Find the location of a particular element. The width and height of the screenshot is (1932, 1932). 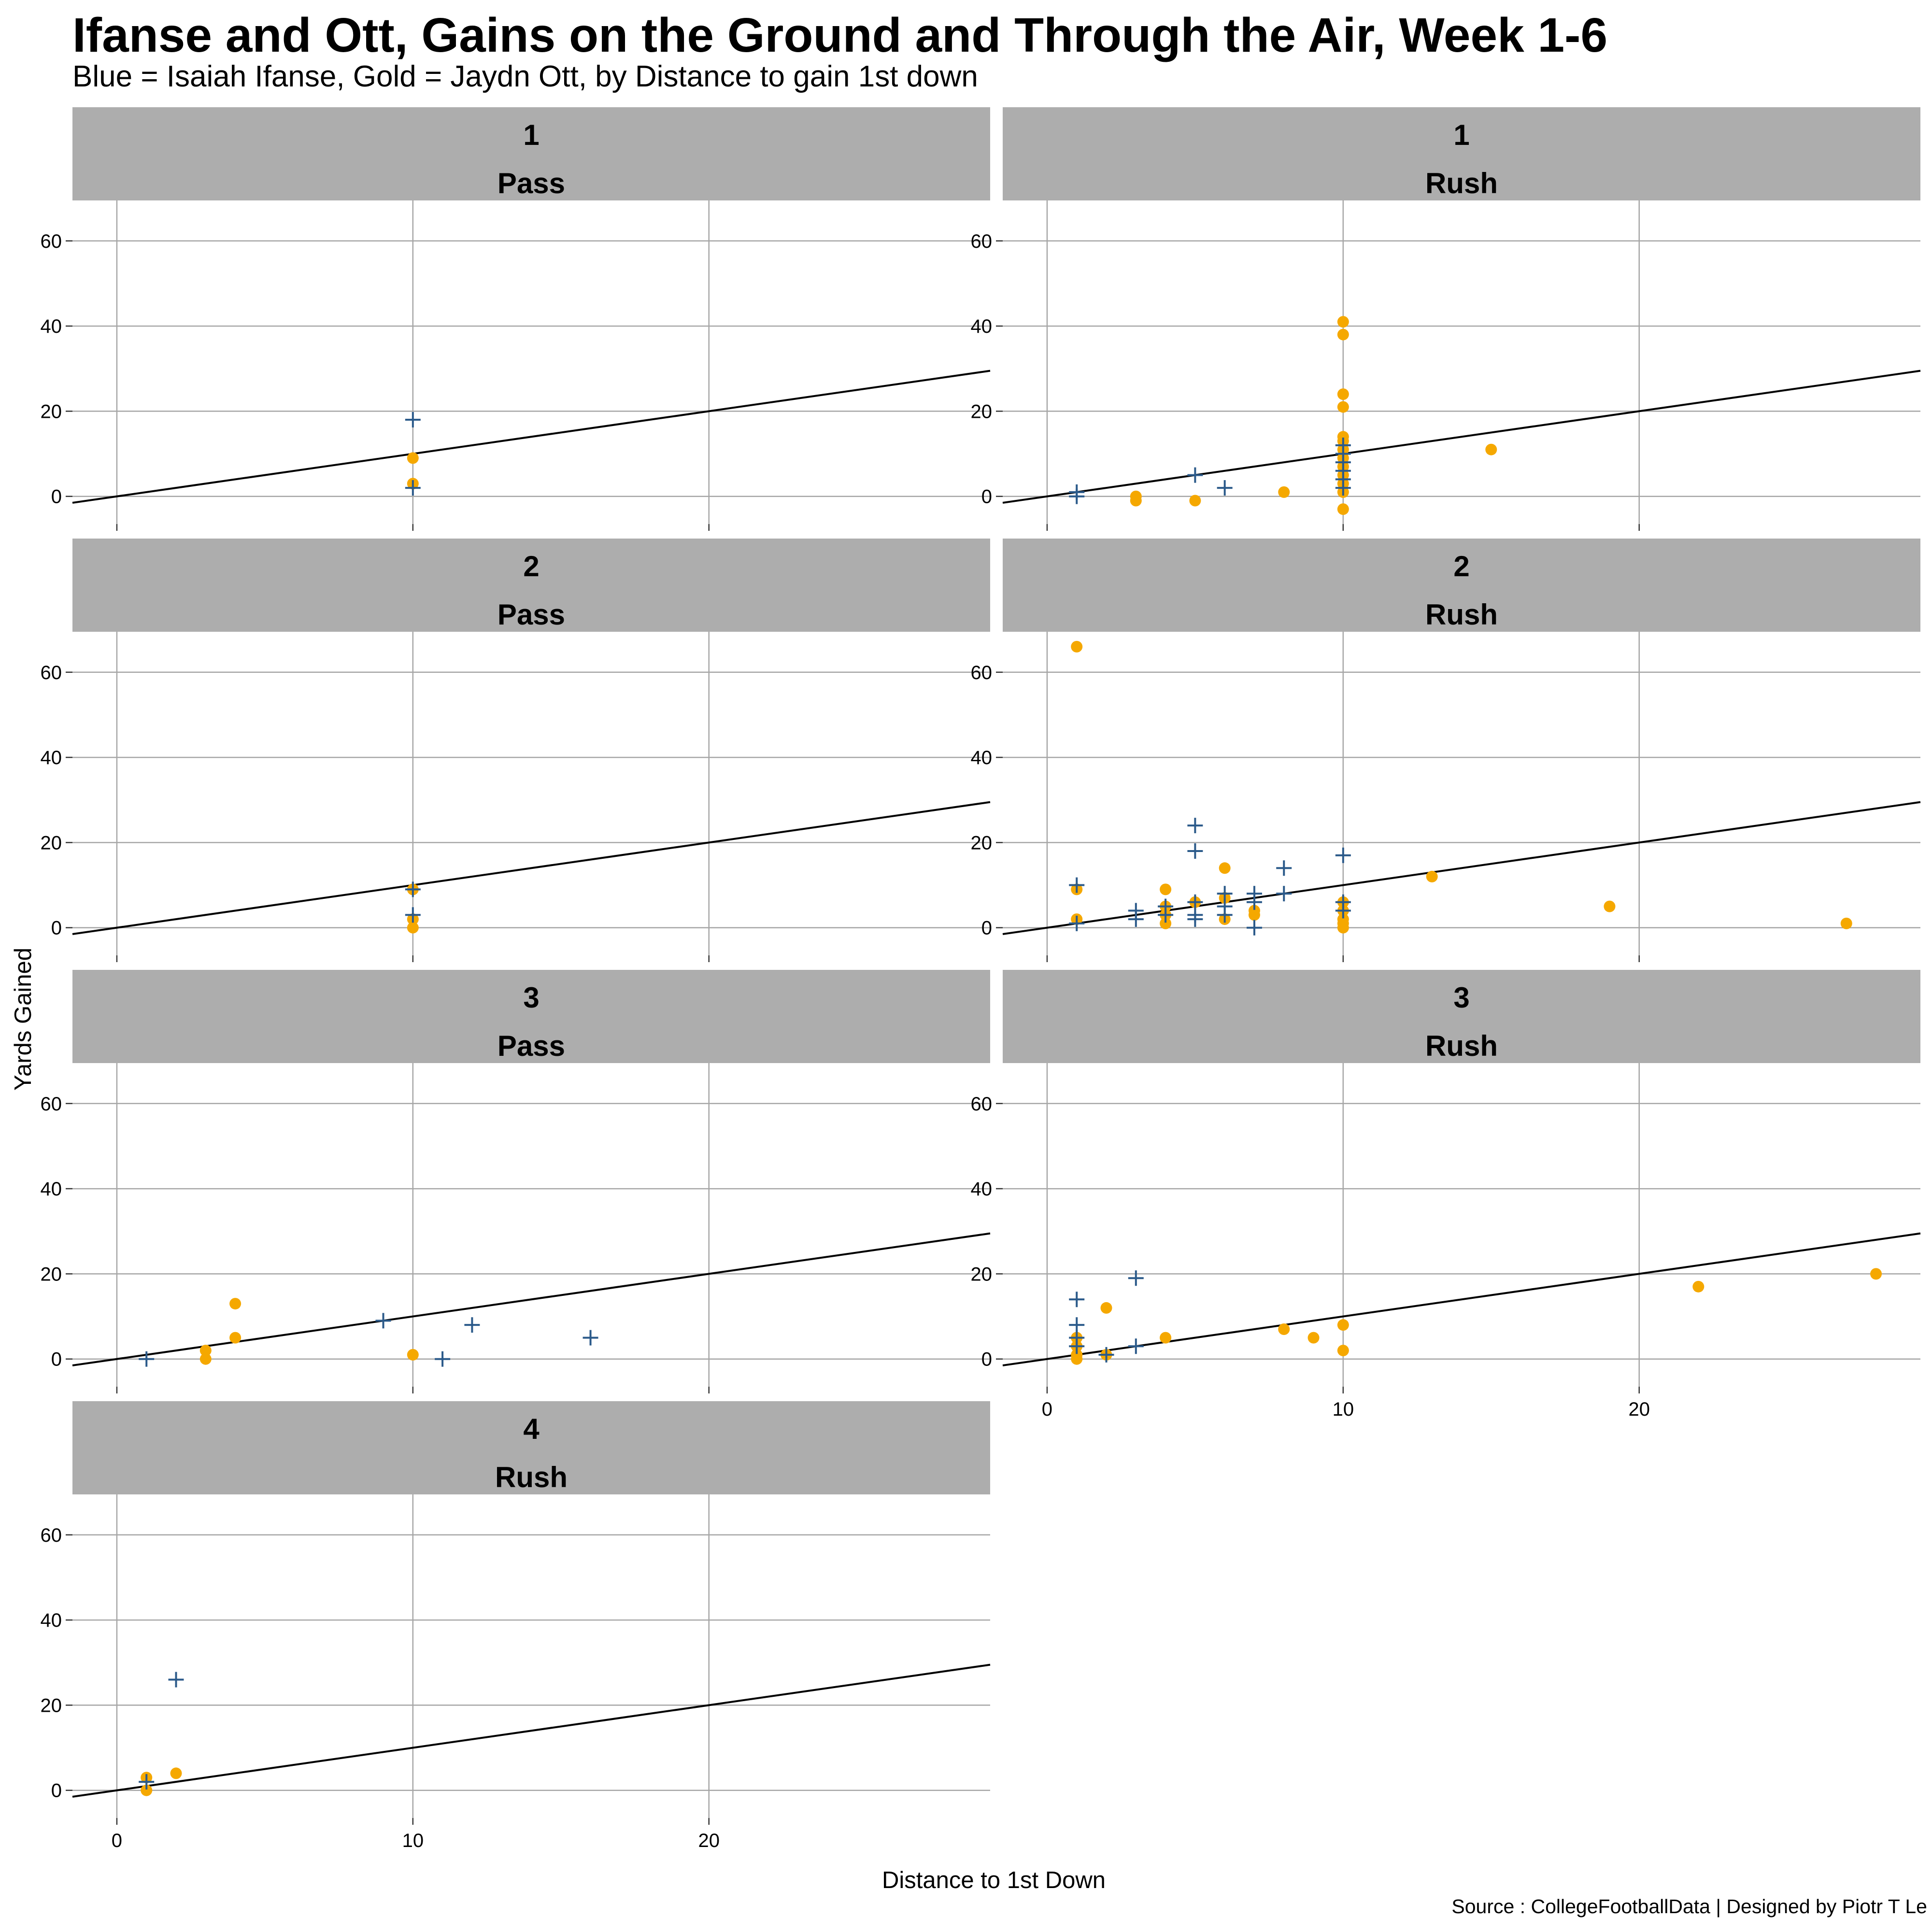

facet-1-pass: 1 Pass 0 20 40 60 is located at coordinates (516, 319).